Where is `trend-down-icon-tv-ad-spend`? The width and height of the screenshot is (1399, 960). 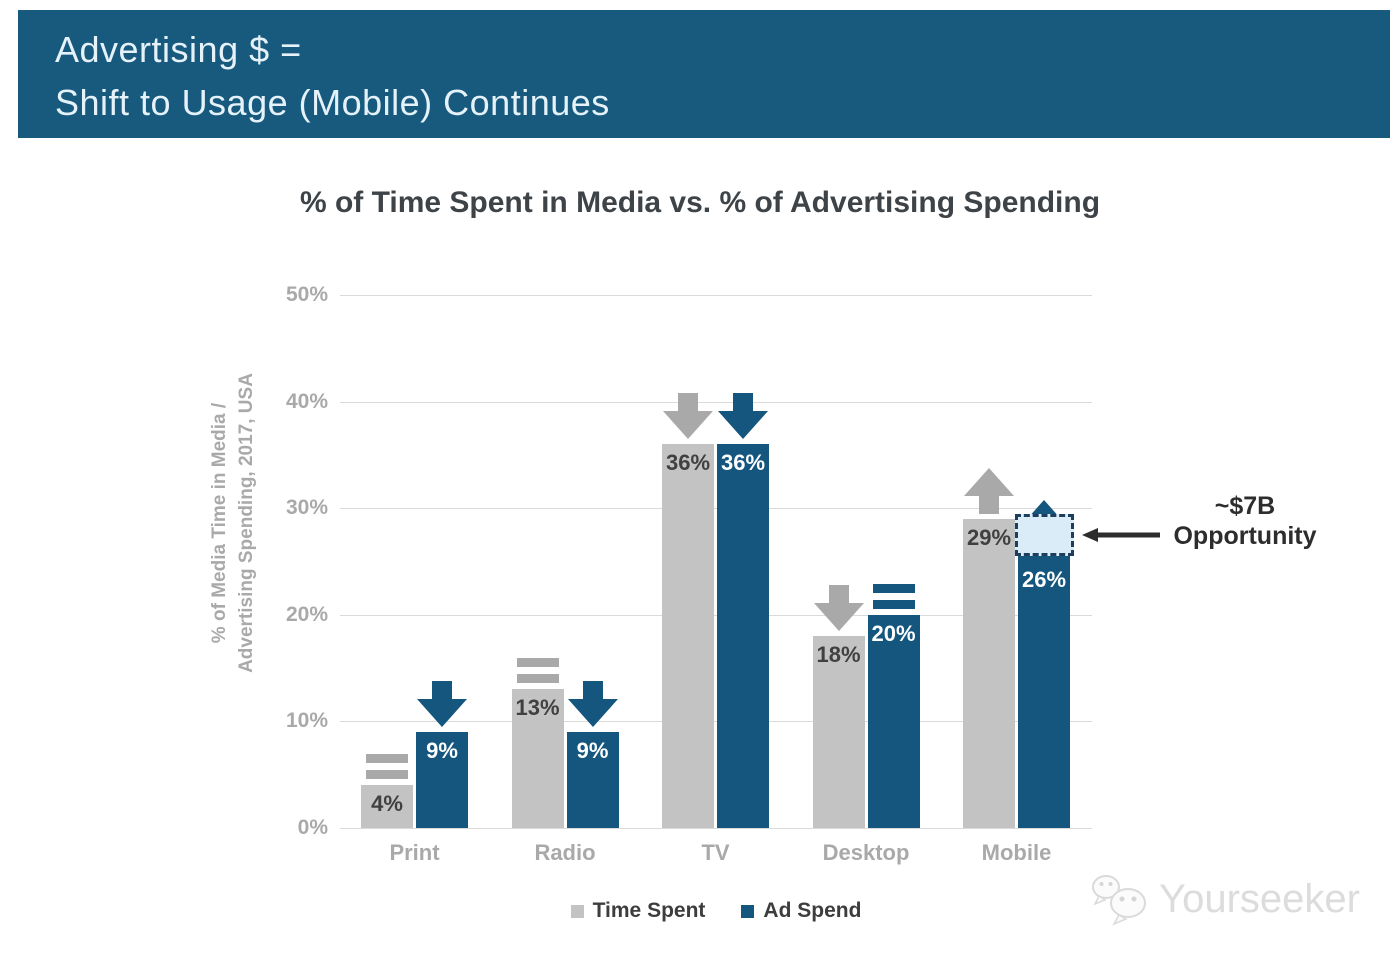 trend-down-icon-tv-ad-spend is located at coordinates (743, 416).